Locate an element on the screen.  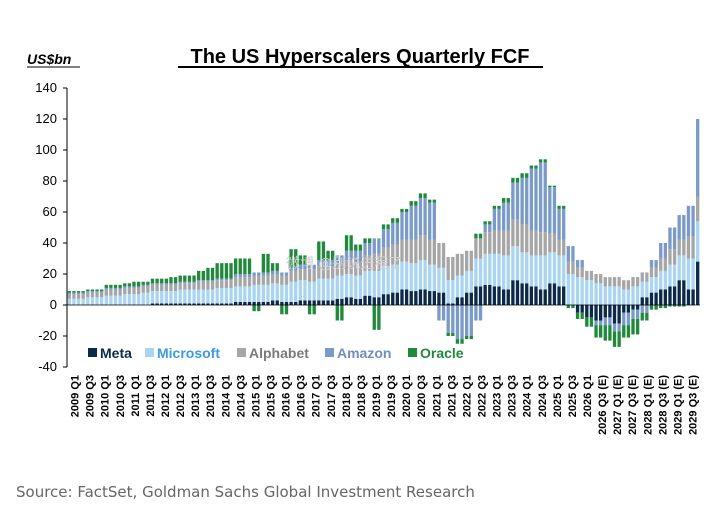
x-tick-label: 2022 Q3 is located at coordinates (482, 396).